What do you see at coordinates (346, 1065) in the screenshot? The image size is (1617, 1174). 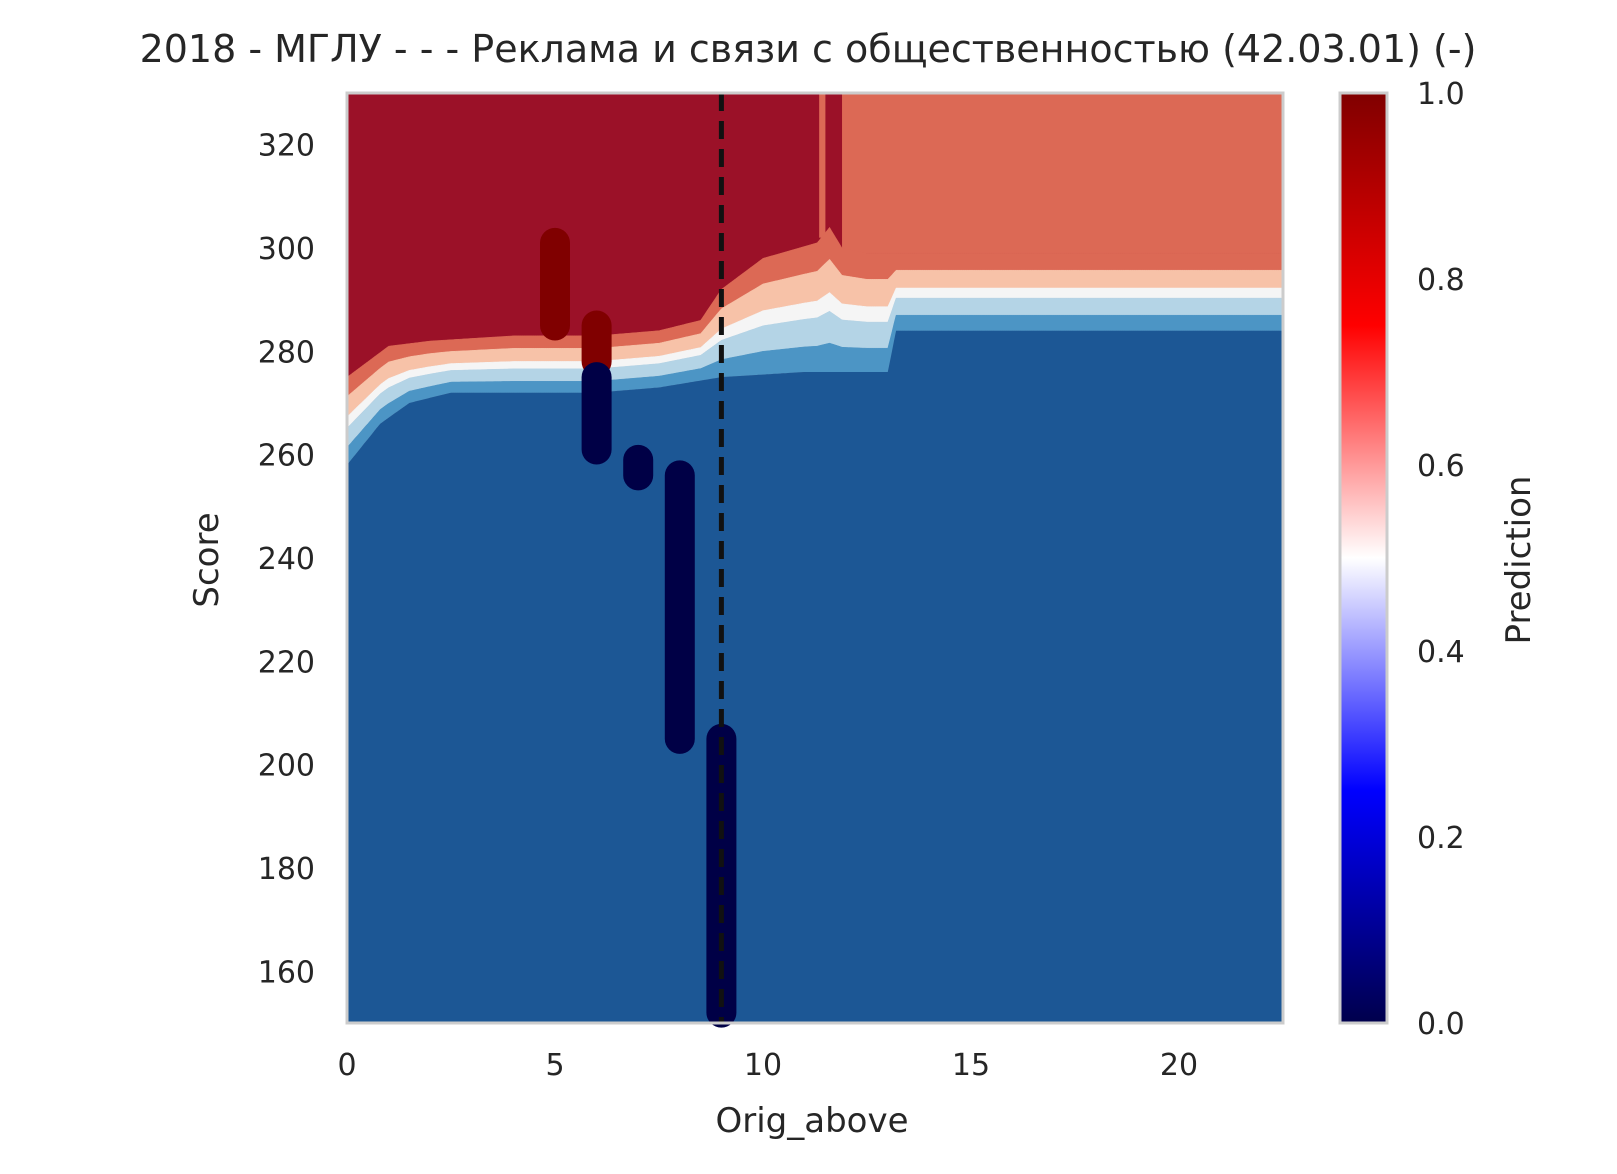 I see `x-tick-label: 0` at bounding box center [346, 1065].